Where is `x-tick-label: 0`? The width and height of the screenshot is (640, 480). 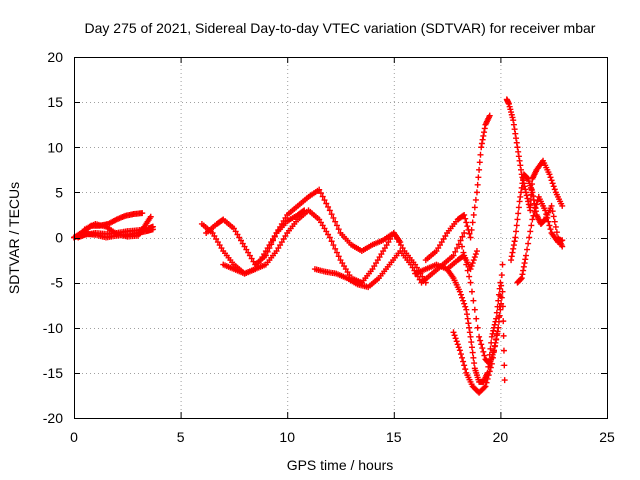 x-tick-label: 0 is located at coordinates (74, 437).